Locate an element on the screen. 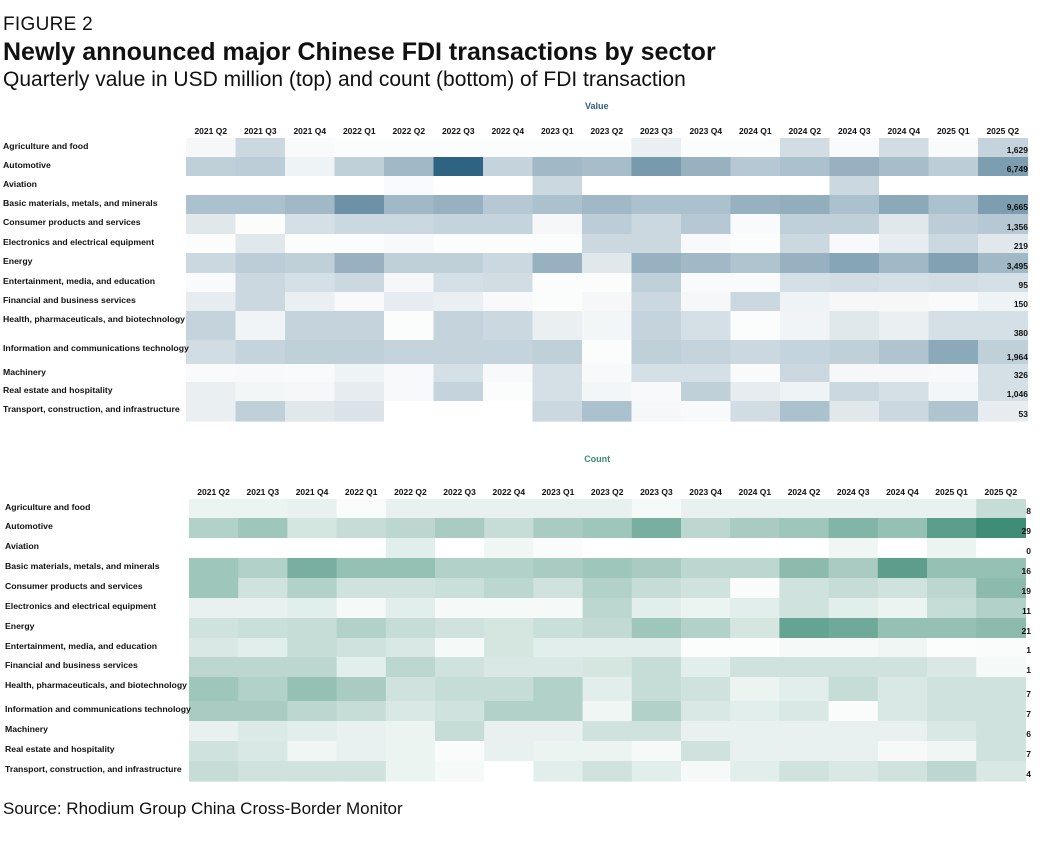 The width and height of the screenshot is (1044, 848). value-col-header: 2024 Q1 is located at coordinates (755, 131).